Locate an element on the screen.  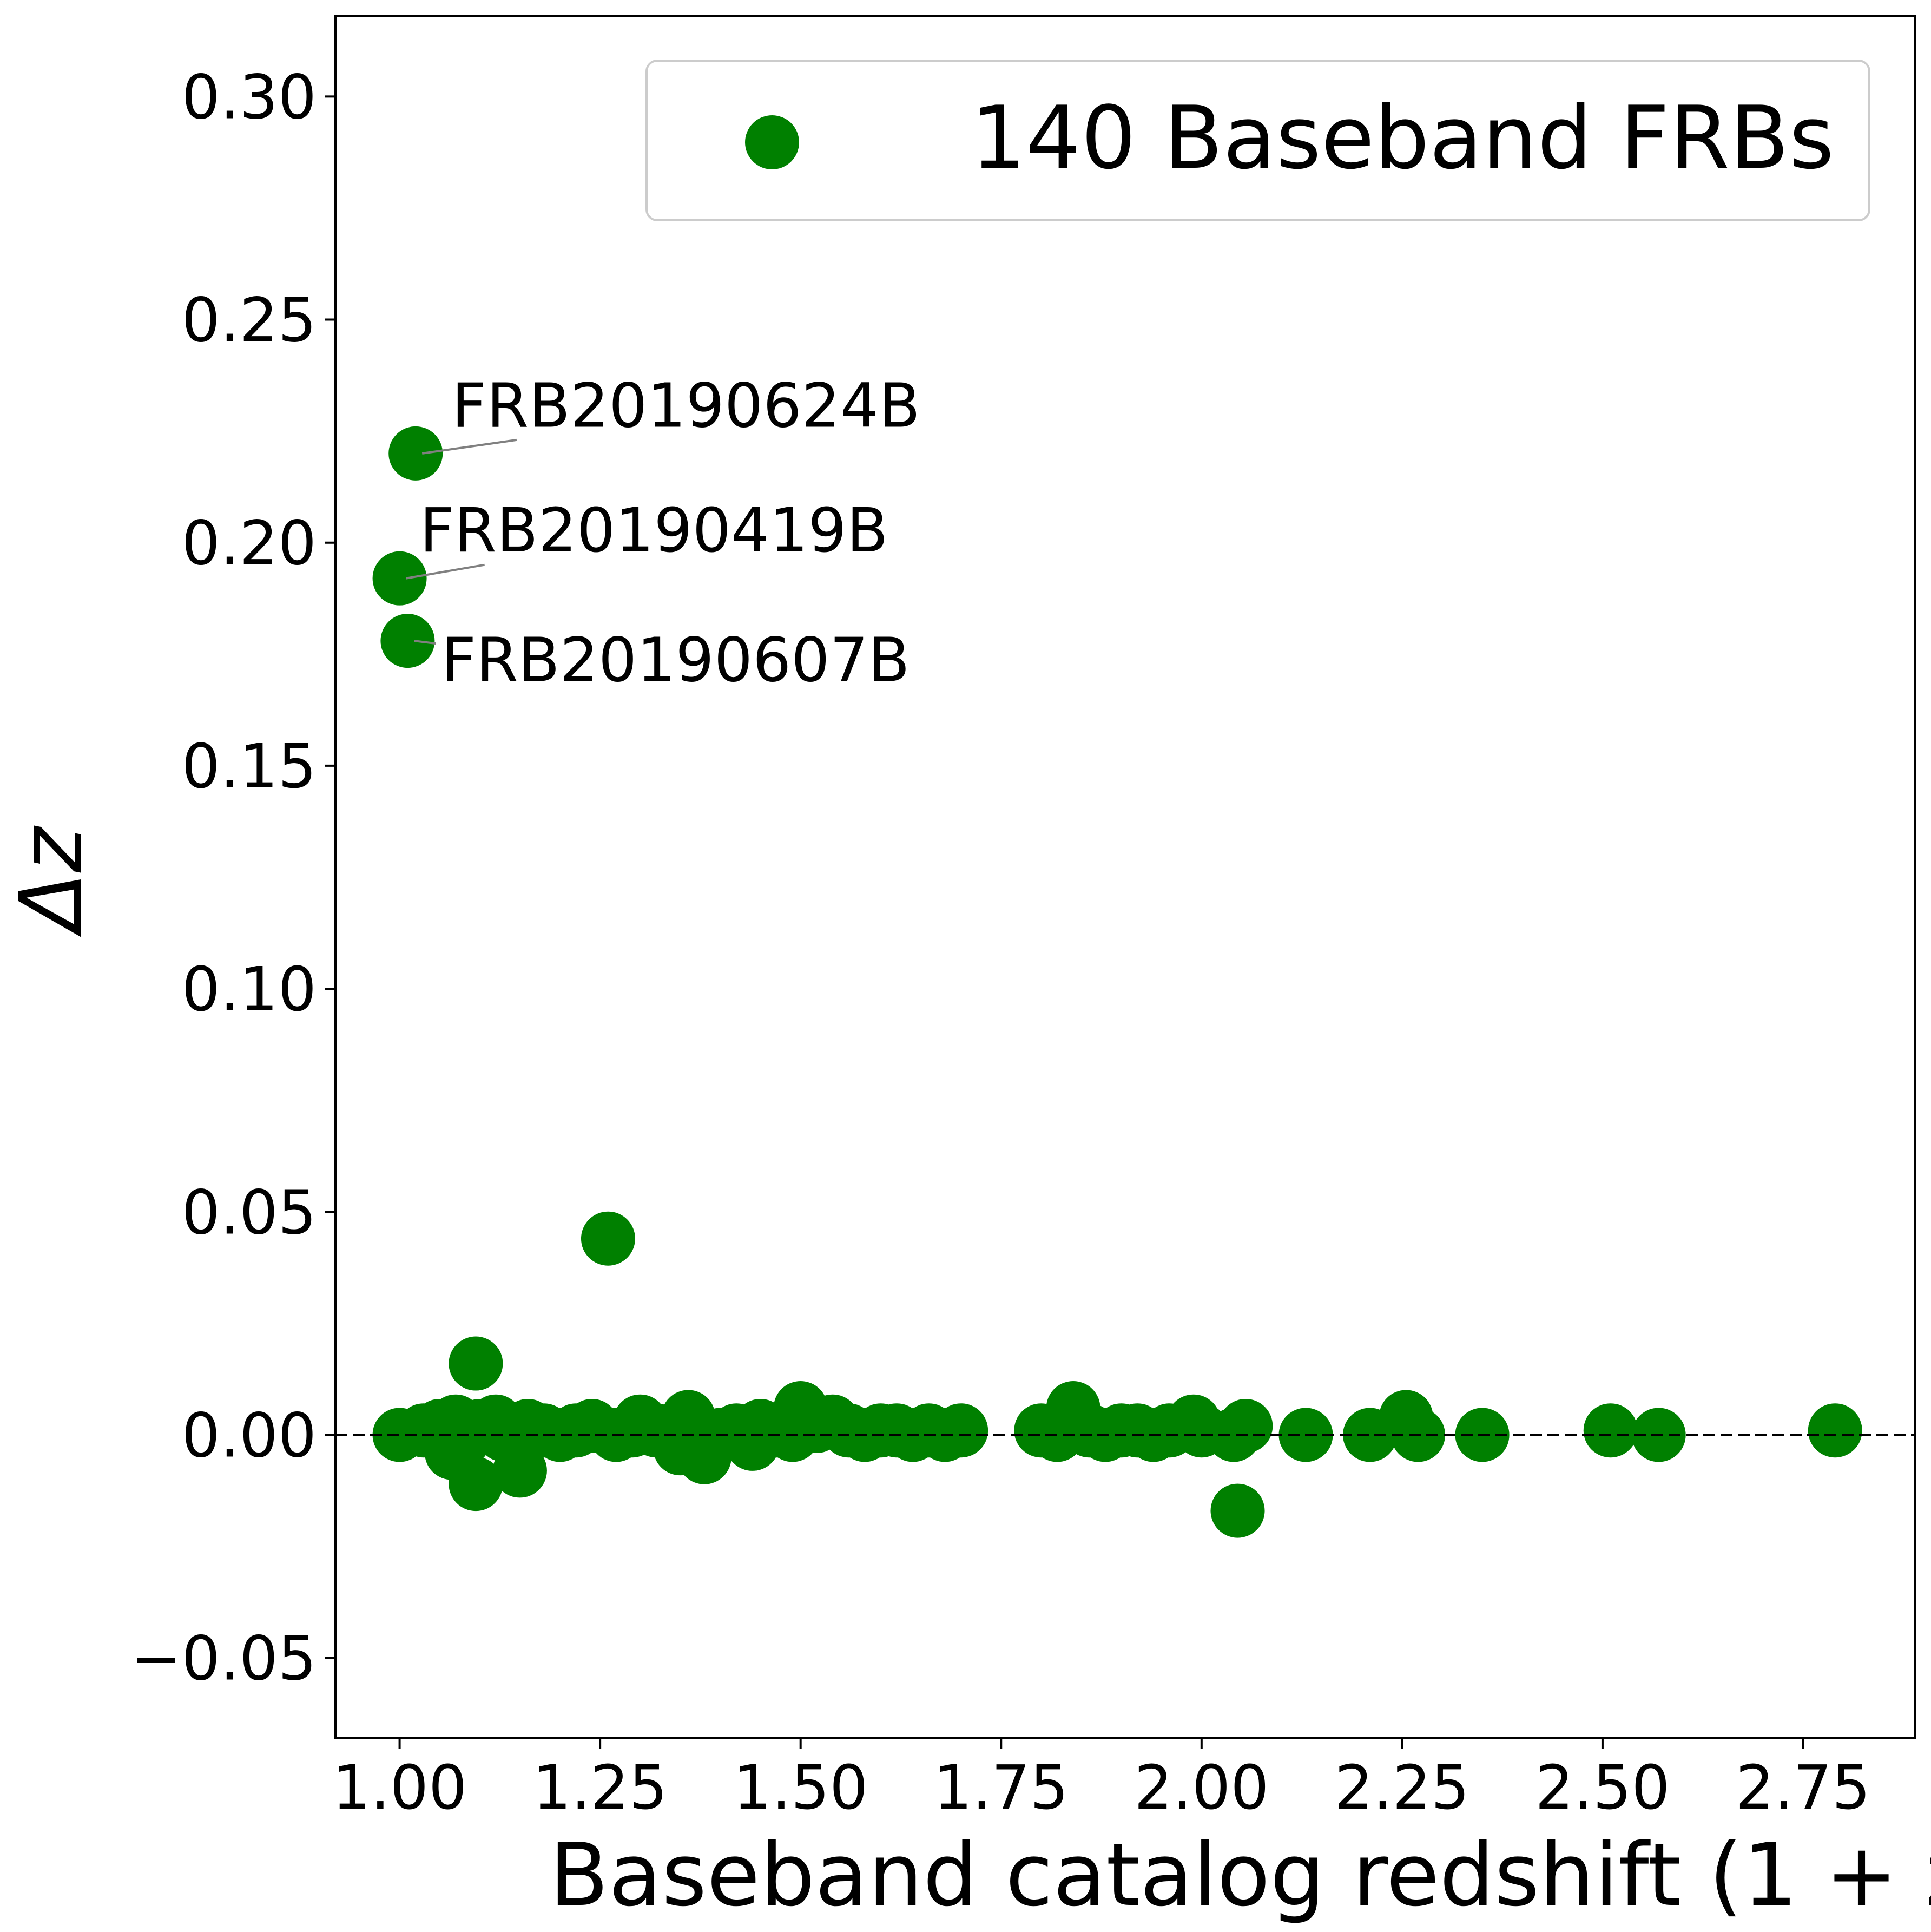
x-tick-label: 1.25 is located at coordinates (599, 1788).